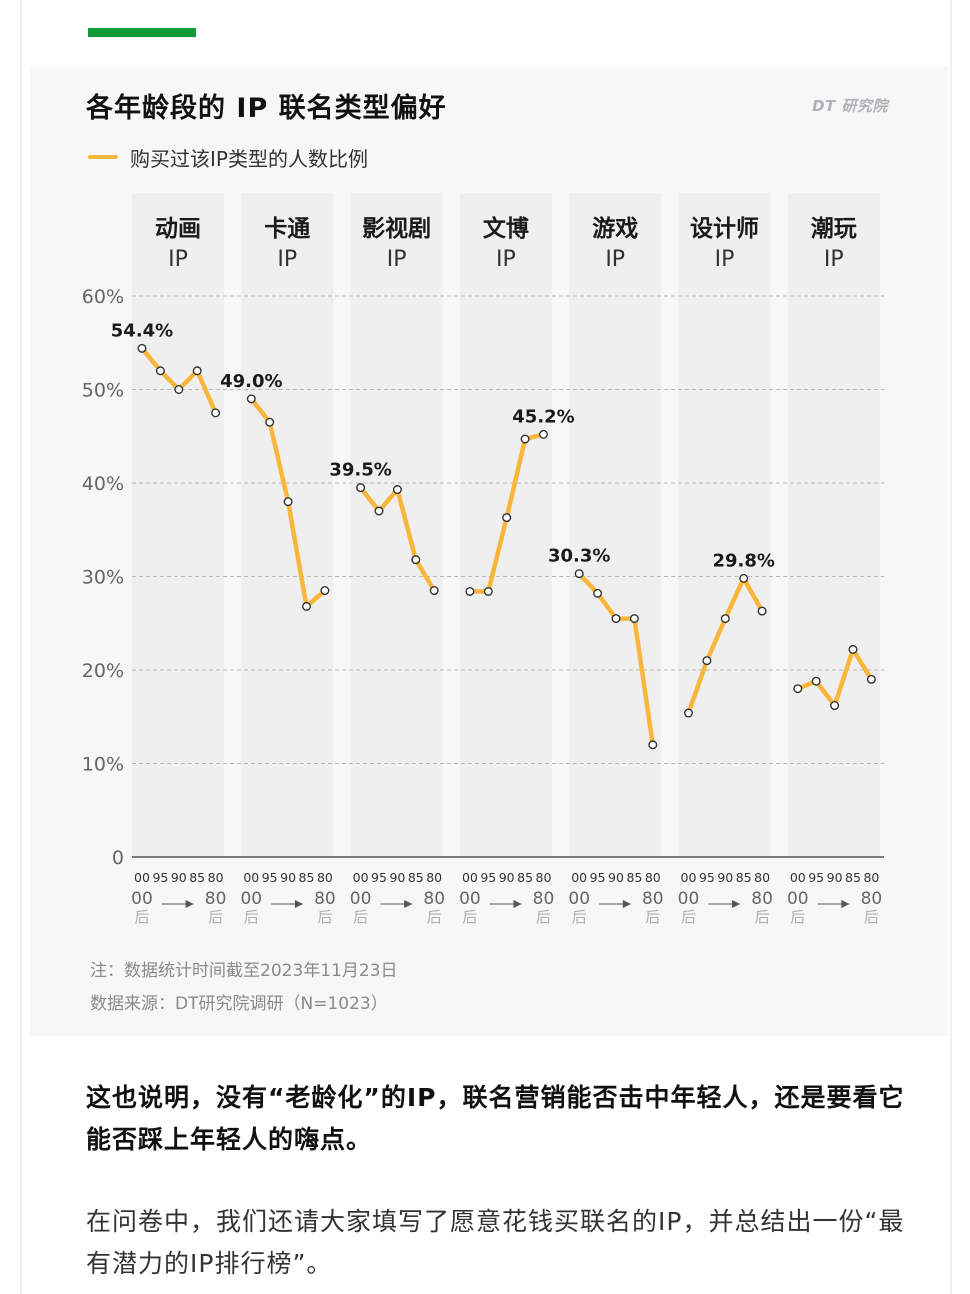 This screenshot has height=1294, width=970. I want to click on page-edge-right, so click(951, 647).